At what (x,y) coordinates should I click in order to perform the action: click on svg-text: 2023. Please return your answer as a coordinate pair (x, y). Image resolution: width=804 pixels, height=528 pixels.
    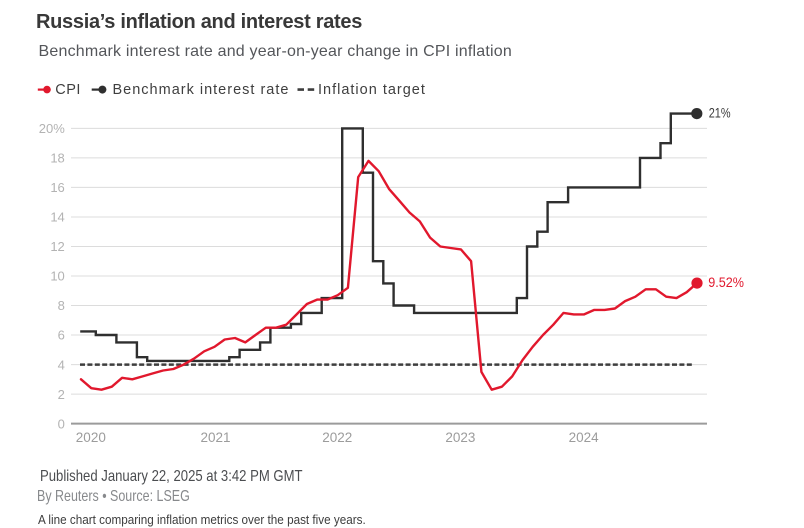
    Looking at the image, I should click on (460, 437).